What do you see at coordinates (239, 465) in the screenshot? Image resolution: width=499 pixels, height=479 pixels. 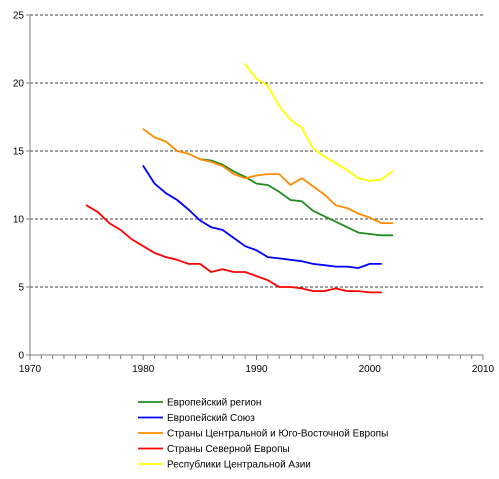 I see `legend-label-5: Республики Центральной Азии` at bounding box center [239, 465].